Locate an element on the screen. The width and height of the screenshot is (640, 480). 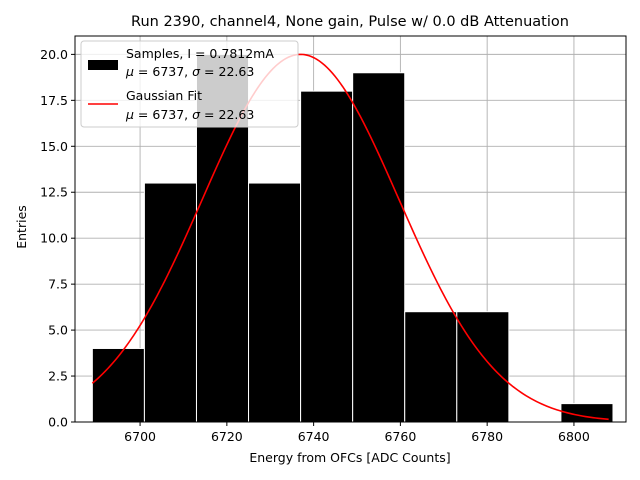
legend-stats-fit: μ = 6737, σ = 22.63 is located at coordinates (189, 114).